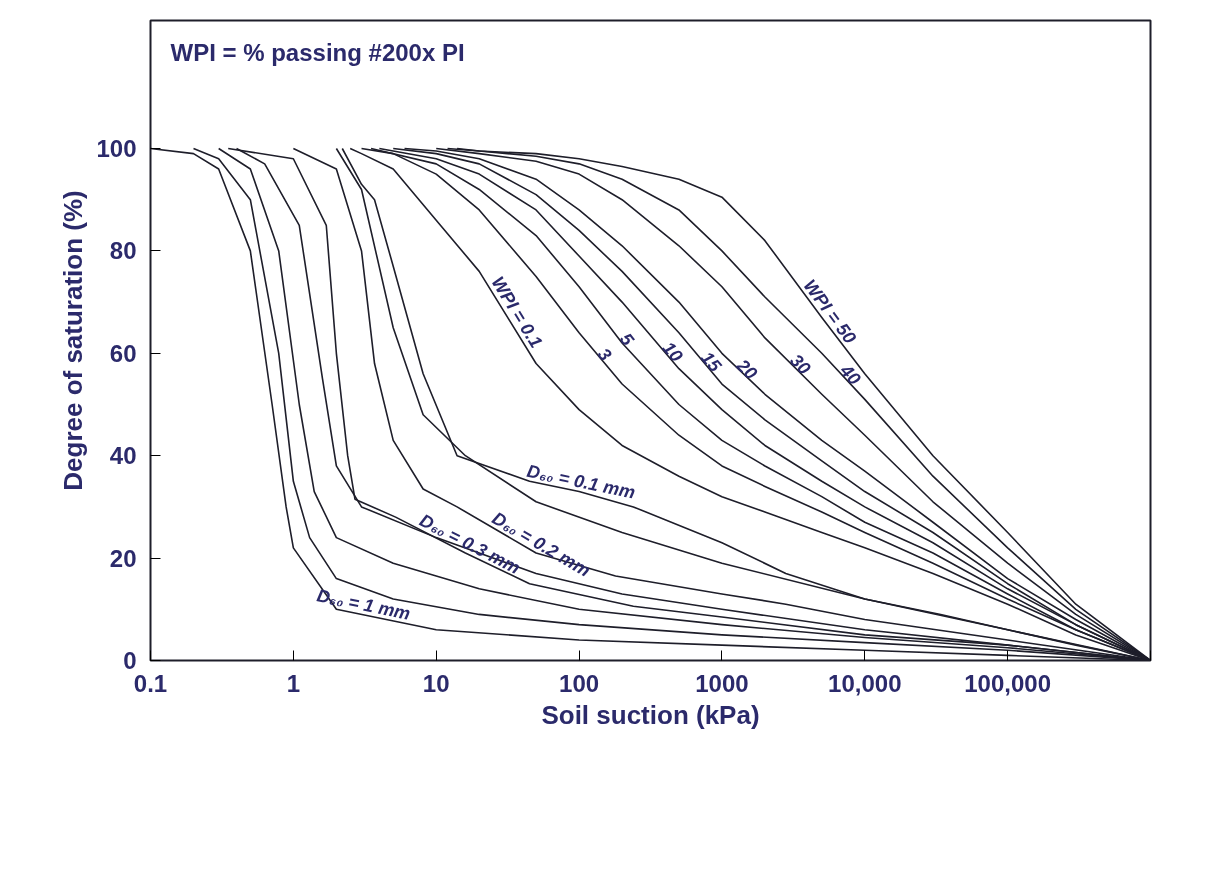 The image size is (1219, 872). I want to click on y-tick-label: 20, so click(123, 558).